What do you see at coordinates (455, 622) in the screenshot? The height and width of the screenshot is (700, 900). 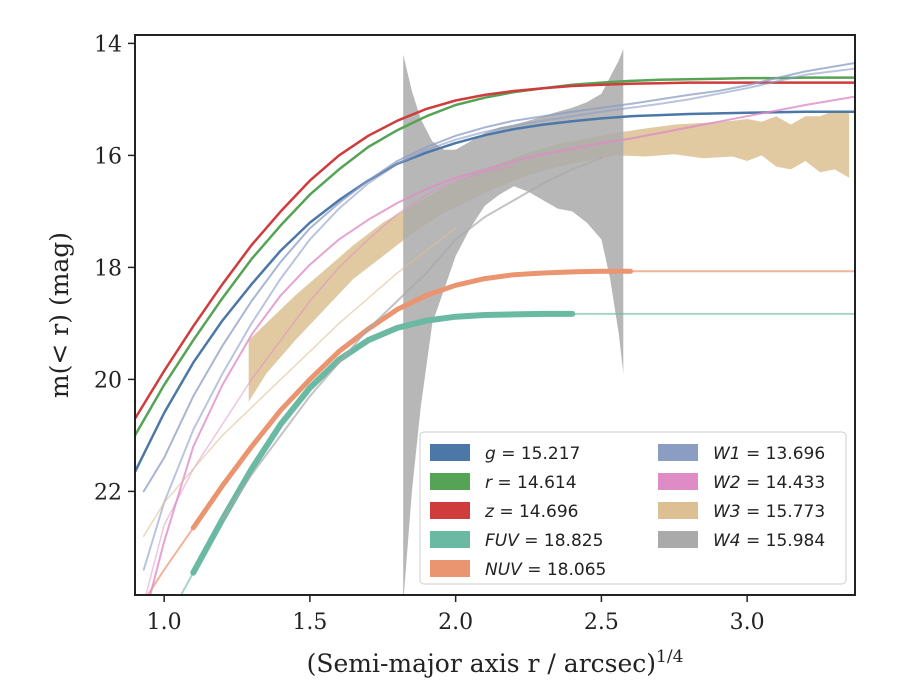 I see `x-tick-label: 2.0` at bounding box center [455, 622].